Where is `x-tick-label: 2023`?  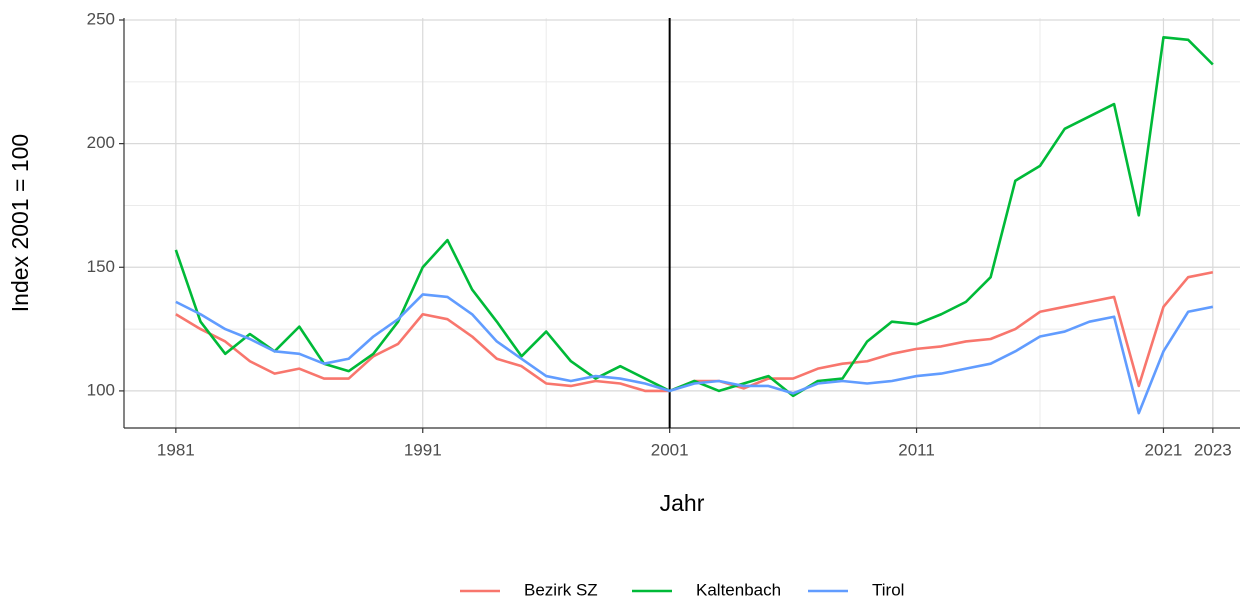
x-tick-label: 2023 is located at coordinates (1213, 449).